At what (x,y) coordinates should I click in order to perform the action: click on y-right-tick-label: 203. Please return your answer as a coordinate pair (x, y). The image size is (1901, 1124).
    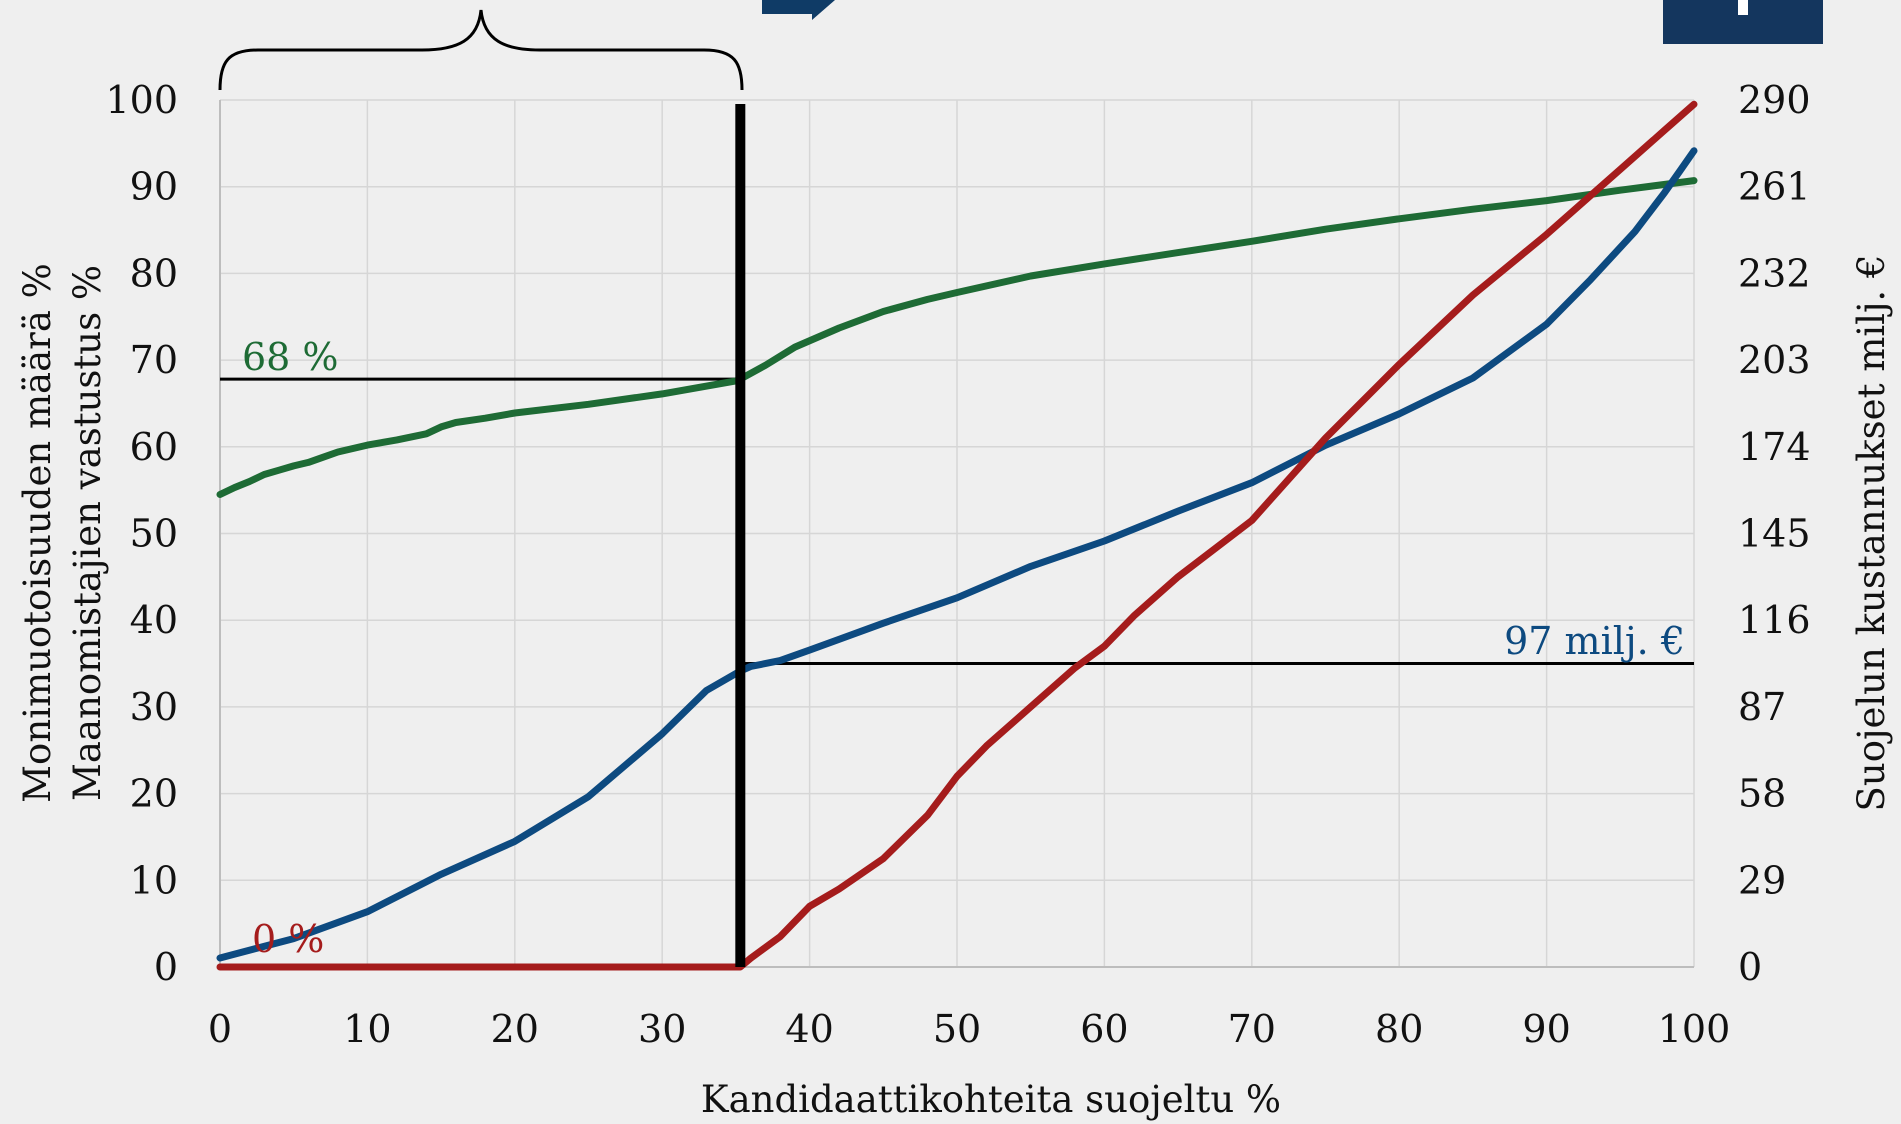
    Looking at the image, I should click on (1774, 360).